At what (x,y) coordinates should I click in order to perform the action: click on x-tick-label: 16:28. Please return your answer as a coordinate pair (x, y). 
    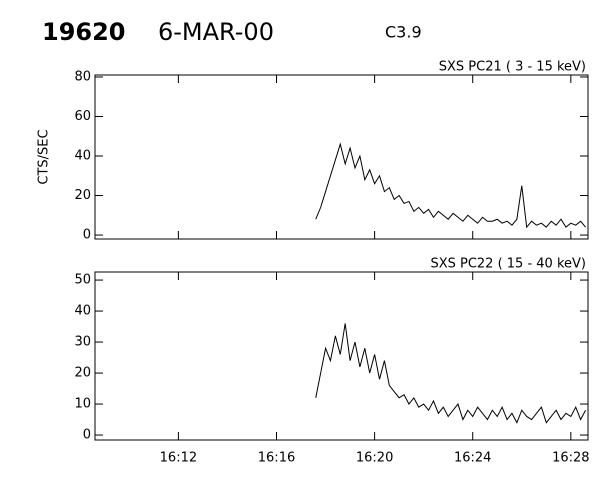
    Looking at the image, I should click on (570, 458).